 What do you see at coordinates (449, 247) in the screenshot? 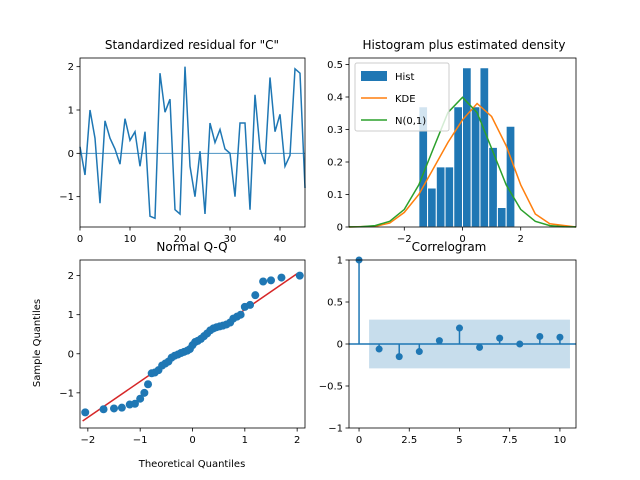
I see `title-correlogram: Correlogram` at bounding box center [449, 247].